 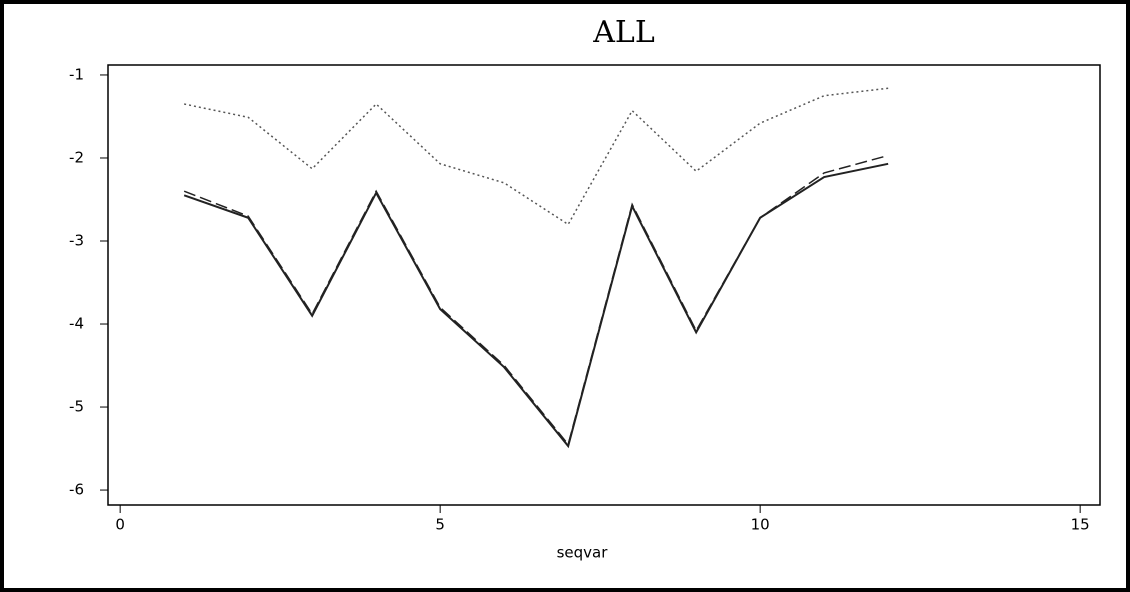 What do you see at coordinates (120, 525) in the screenshot?
I see `x-tick-label: 0` at bounding box center [120, 525].